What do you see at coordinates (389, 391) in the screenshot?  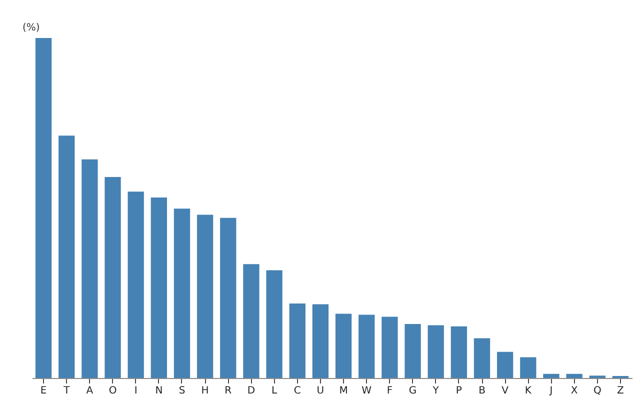 I see `x-tick-label: F` at bounding box center [389, 391].